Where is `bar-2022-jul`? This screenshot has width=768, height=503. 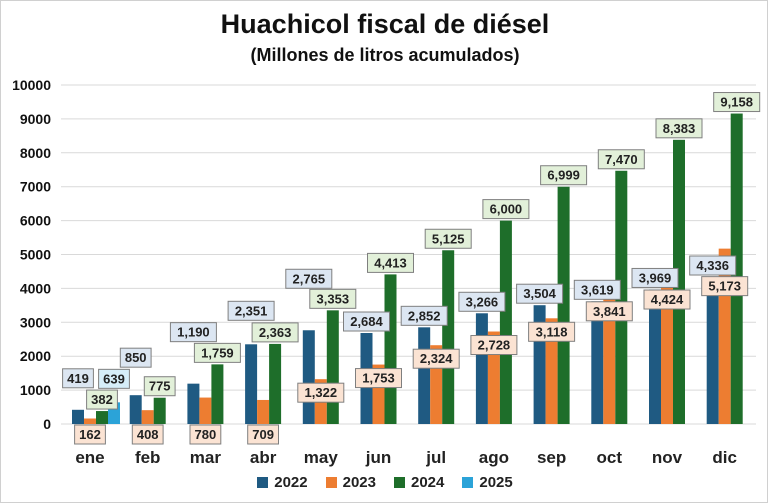 bar-2022-jul is located at coordinates (424, 375).